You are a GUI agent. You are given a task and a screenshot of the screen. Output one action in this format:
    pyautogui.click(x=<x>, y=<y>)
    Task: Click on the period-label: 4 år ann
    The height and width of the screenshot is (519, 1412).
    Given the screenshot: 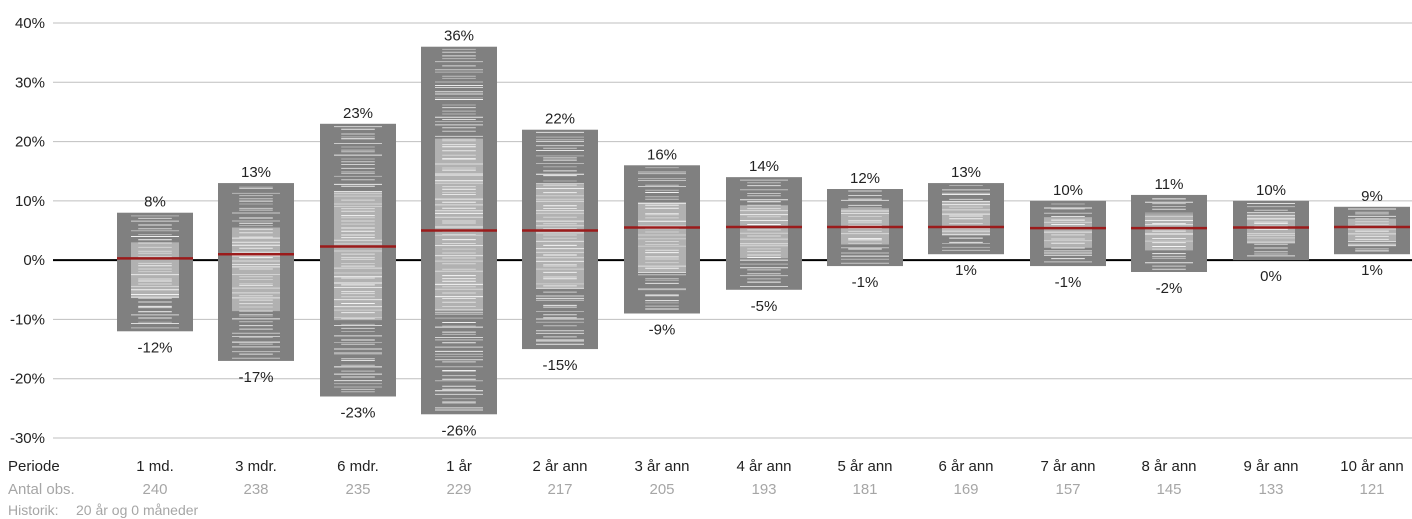 What is the action you would take?
    pyautogui.click(x=763, y=466)
    